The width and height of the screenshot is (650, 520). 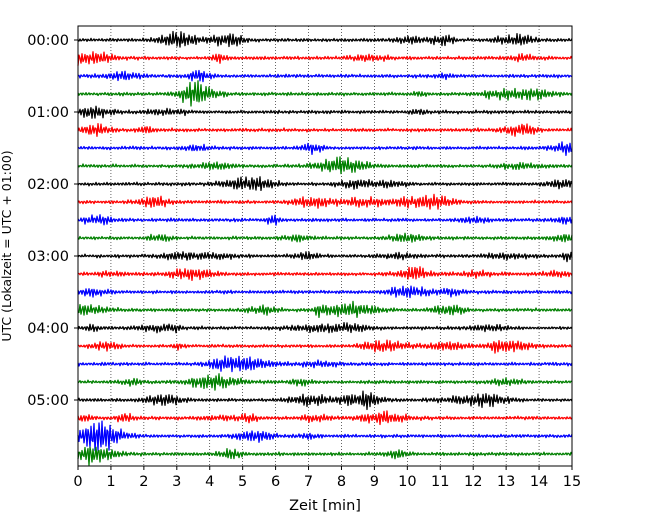 What do you see at coordinates (572, 482) in the screenshot?
I see `x-tick-label-15: 15` at bounding box center [572, 482].